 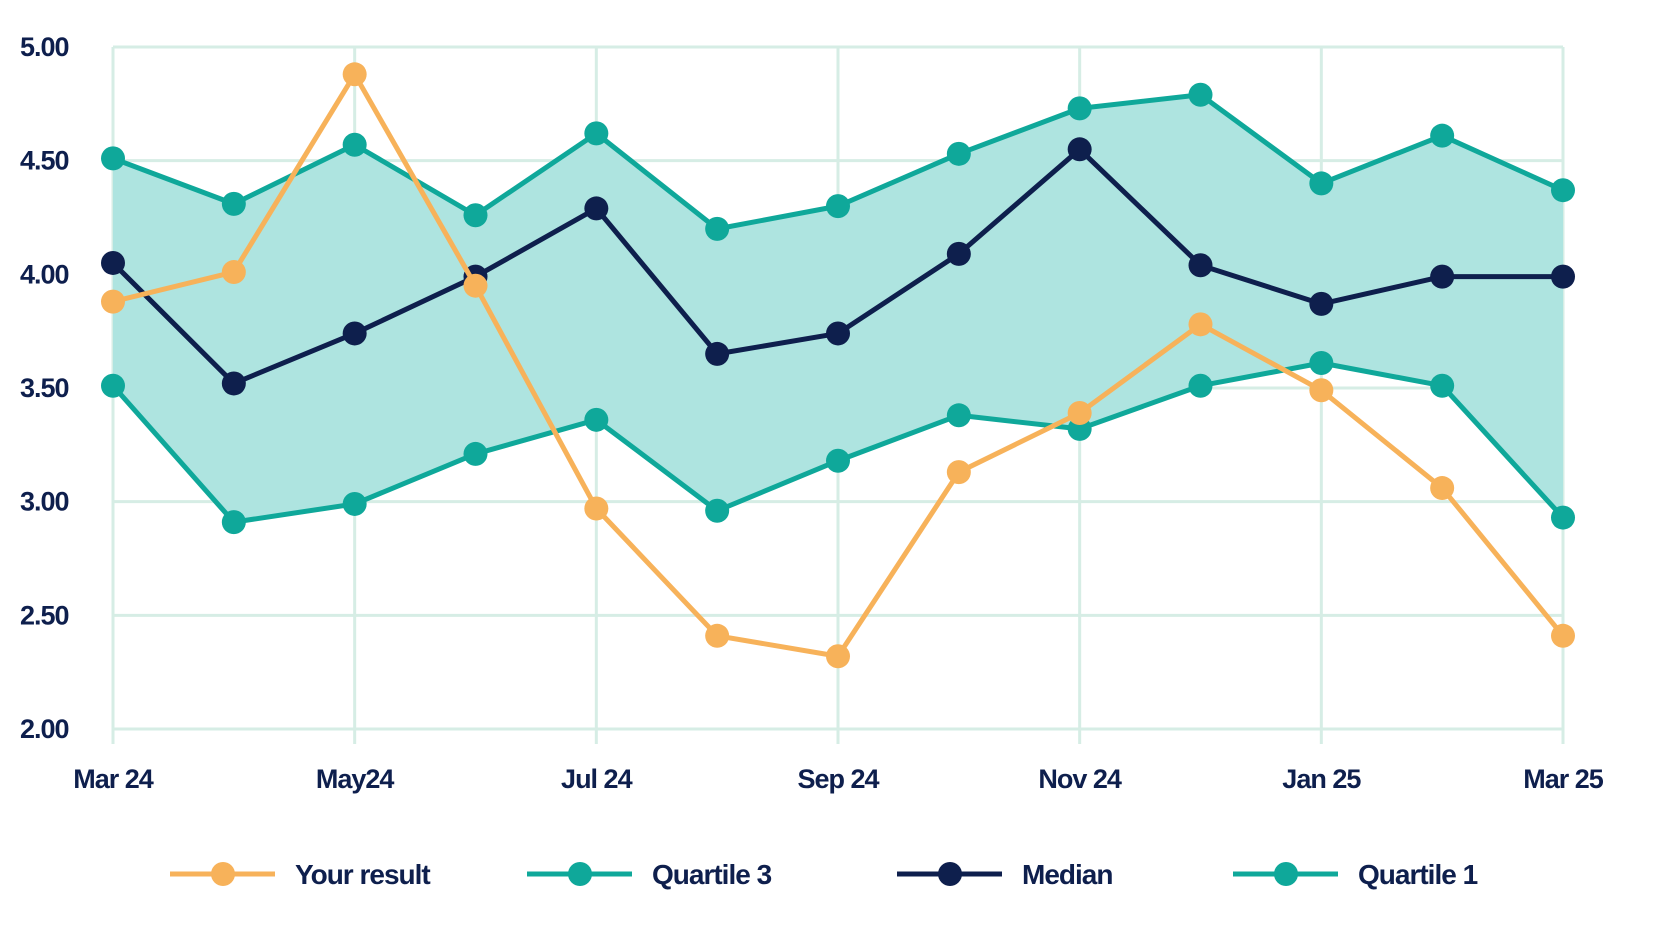 I want to click on x-tick-label: Mar 24, so click(x=113, y=779).